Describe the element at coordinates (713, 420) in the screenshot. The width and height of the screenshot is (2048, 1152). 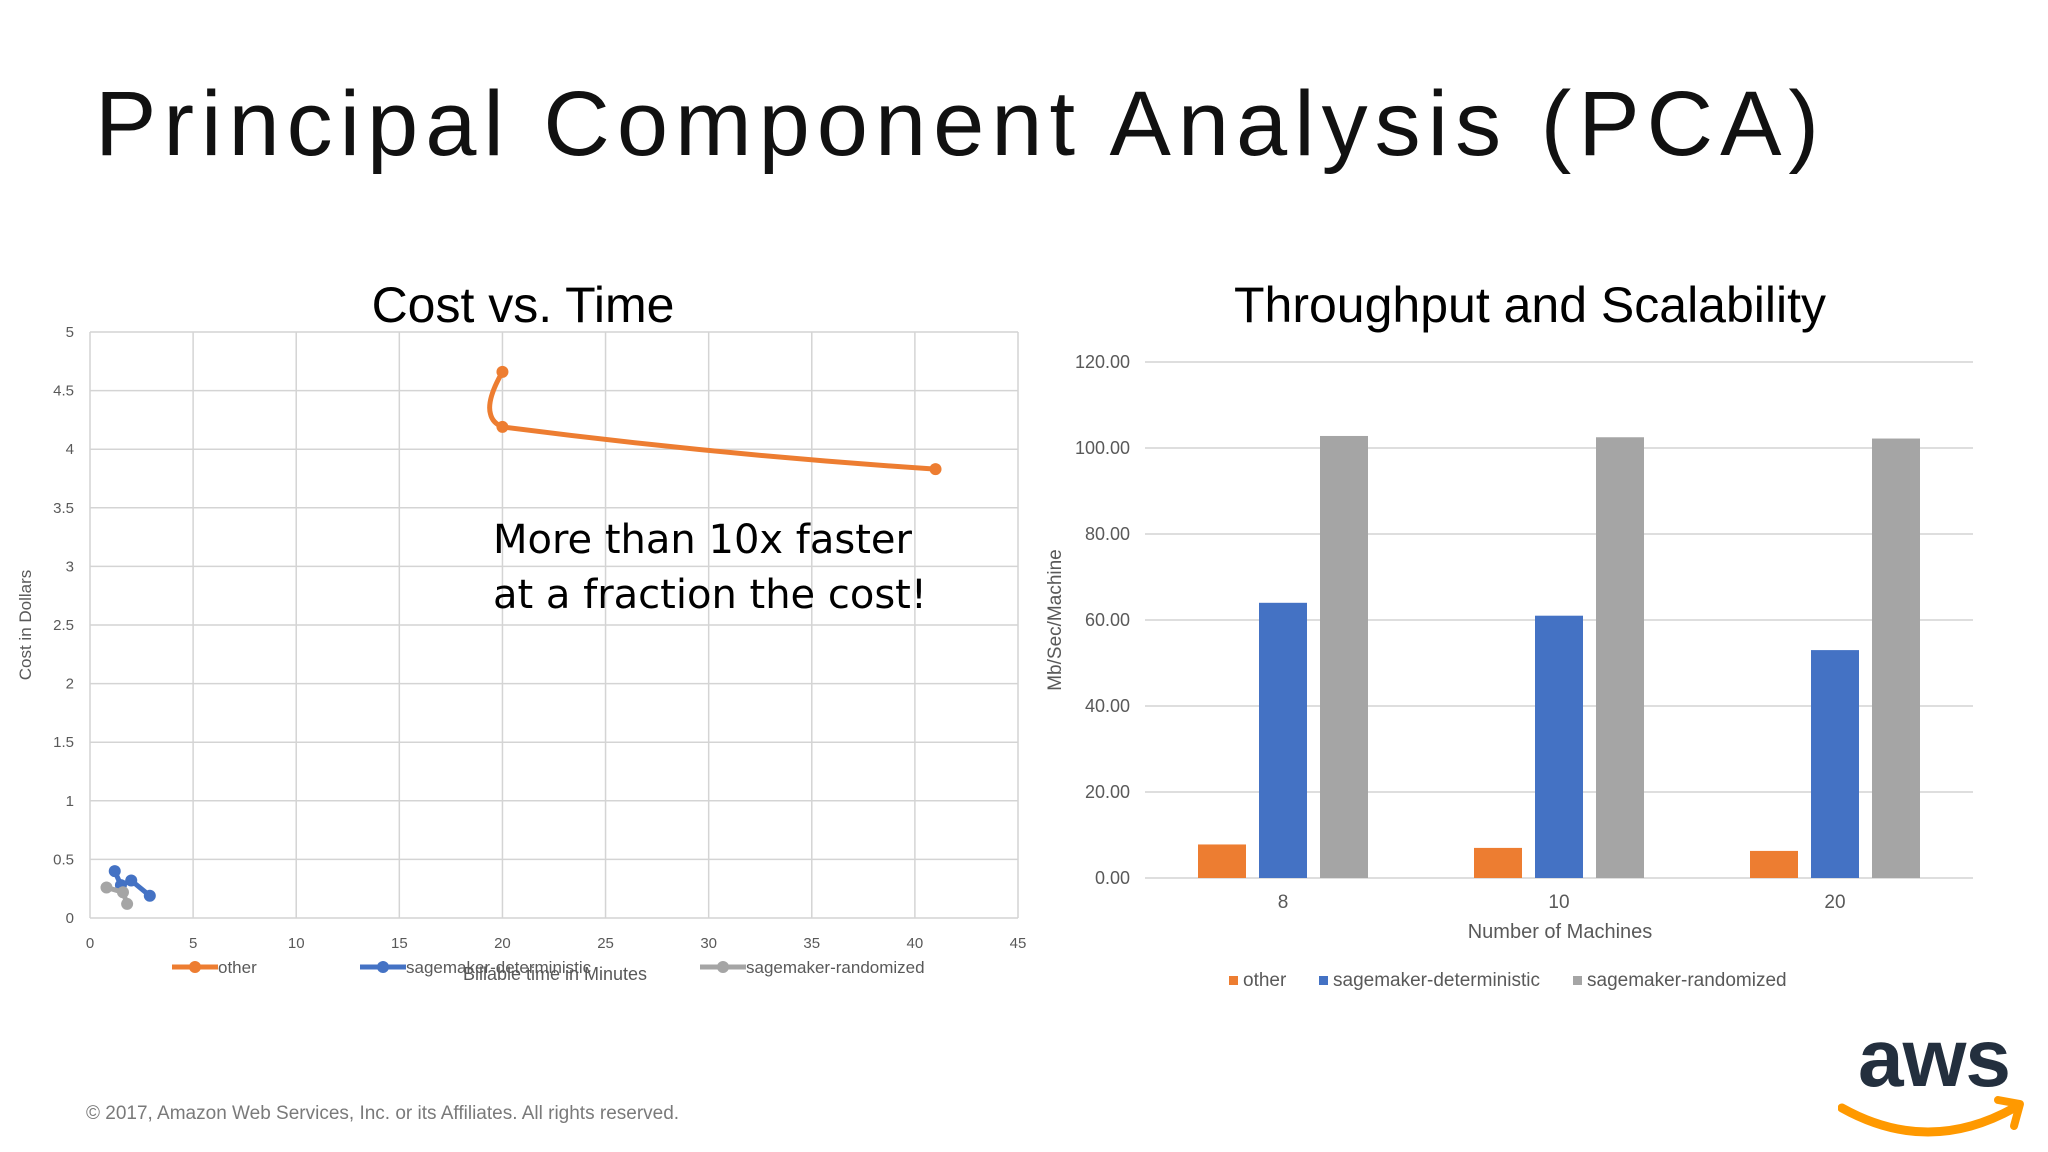
I see `series-line-other` at that location.